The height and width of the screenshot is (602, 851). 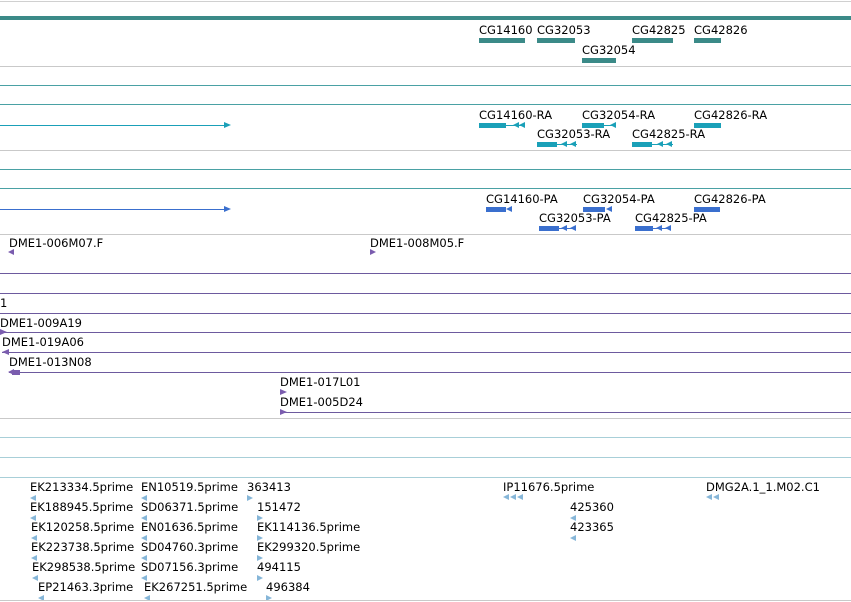 What do you see at coordinates (565, 412) in the screenshot?
I see `clone-line-005d24` at bounding box center [565, 412].